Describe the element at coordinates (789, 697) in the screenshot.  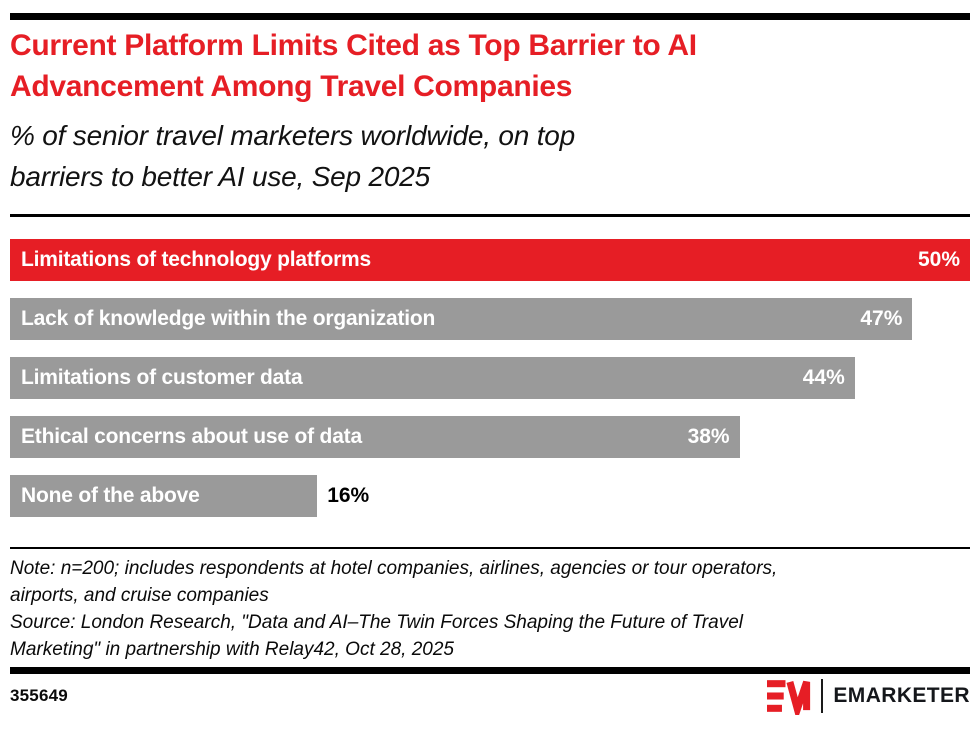
I see `emarketer-logomark-icon` at that location.